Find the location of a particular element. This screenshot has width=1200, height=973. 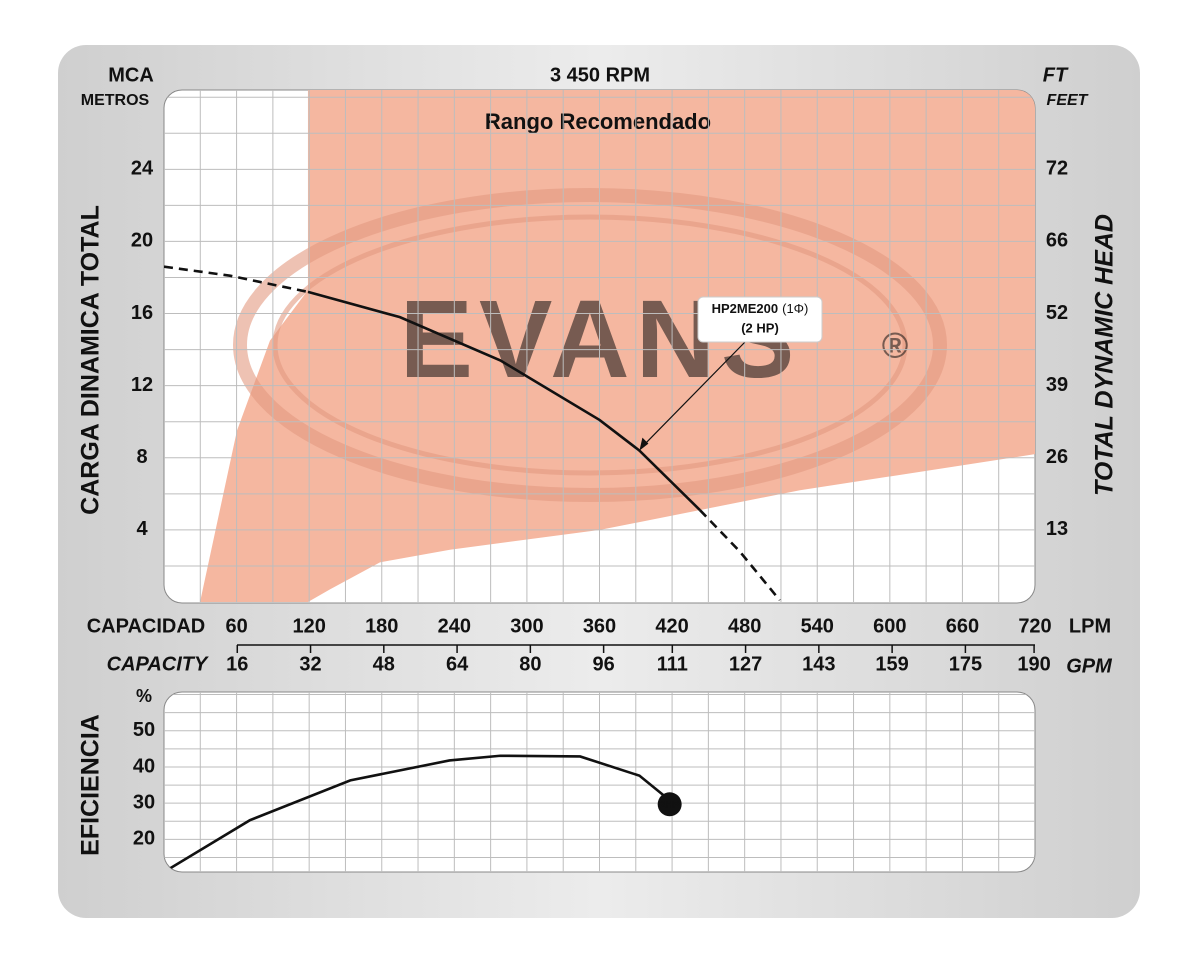

x2-tick-label: 64 is located at coordinates (457, 664).